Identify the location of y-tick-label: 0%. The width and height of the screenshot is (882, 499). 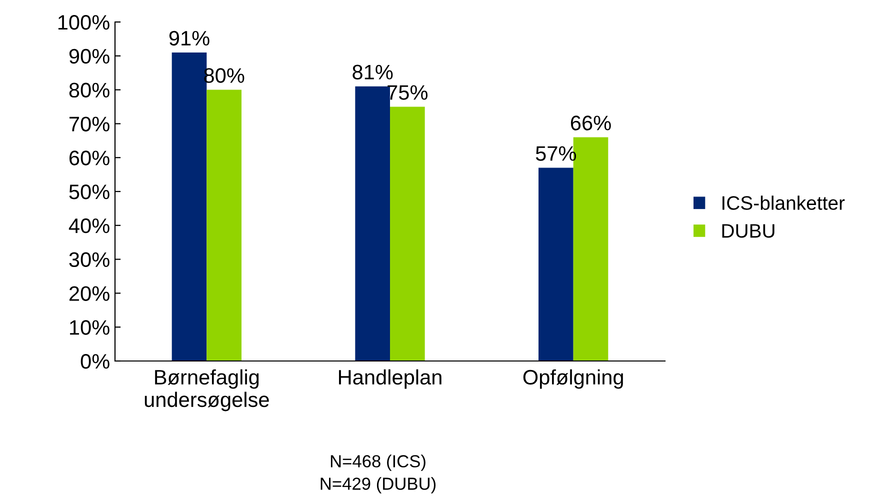
(95, 361).